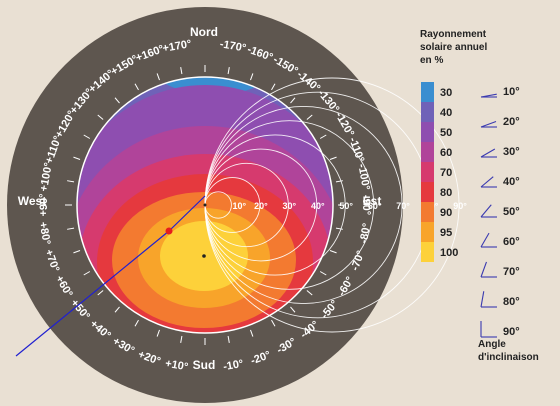  Describe the element at coordinates (508, 357) in the screenshot. I see `inclination-title-line-2: d'inclinaison` at that location.